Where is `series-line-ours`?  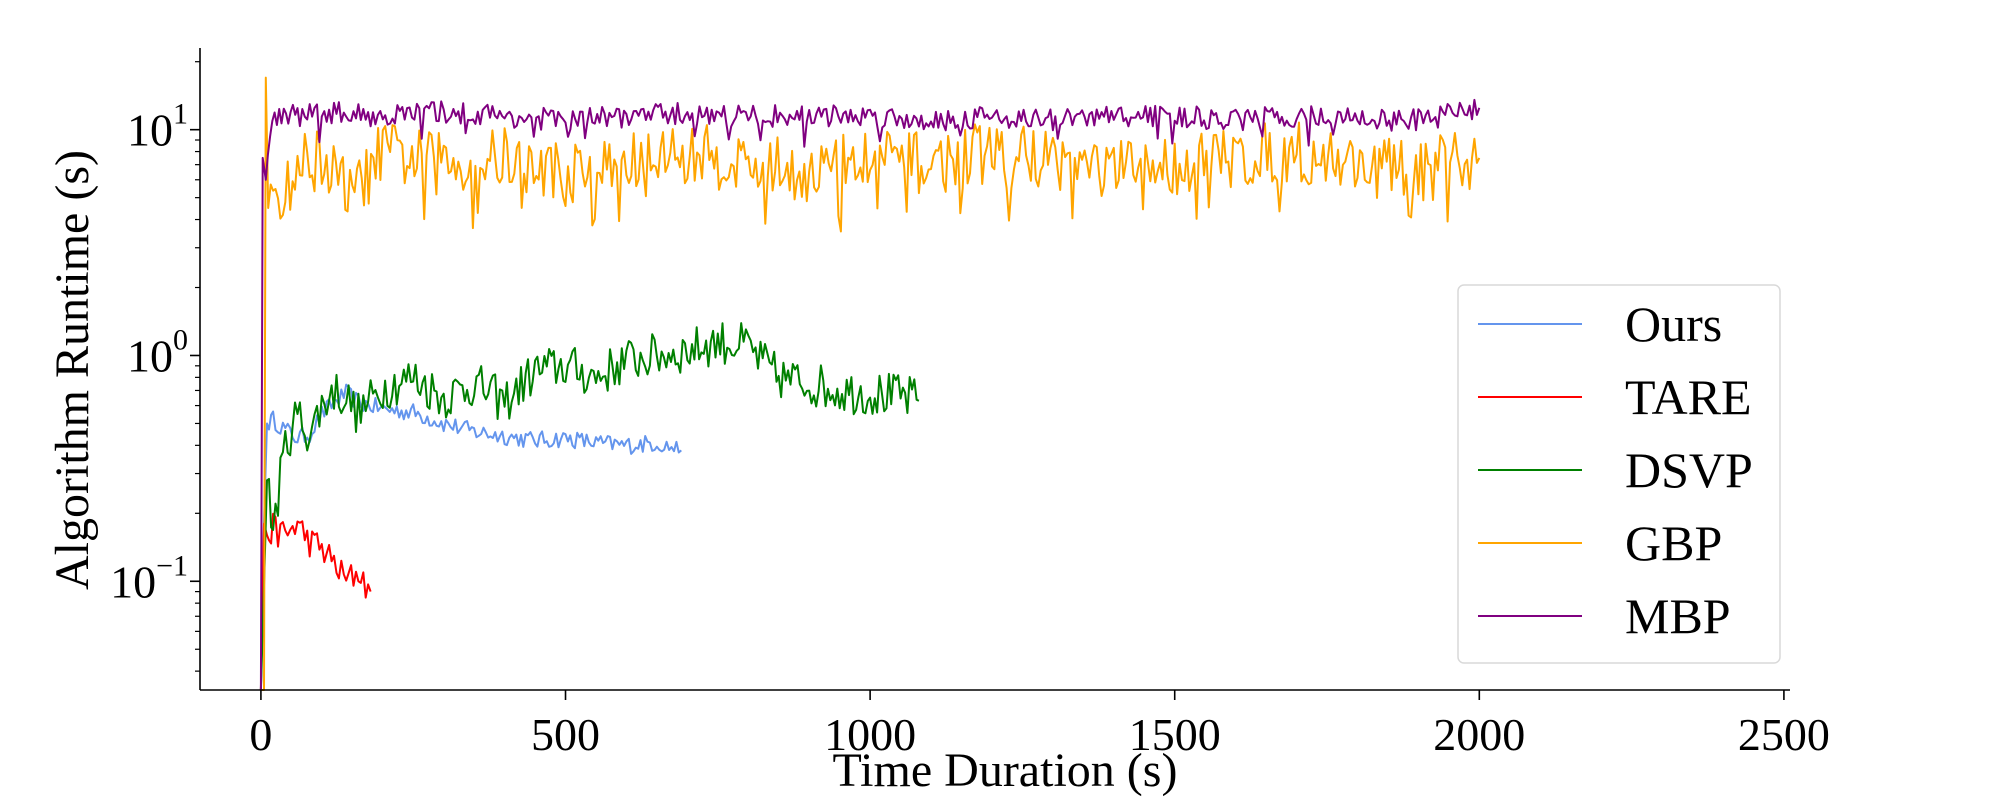
series-line-ours is located at coordinates (470, 537).